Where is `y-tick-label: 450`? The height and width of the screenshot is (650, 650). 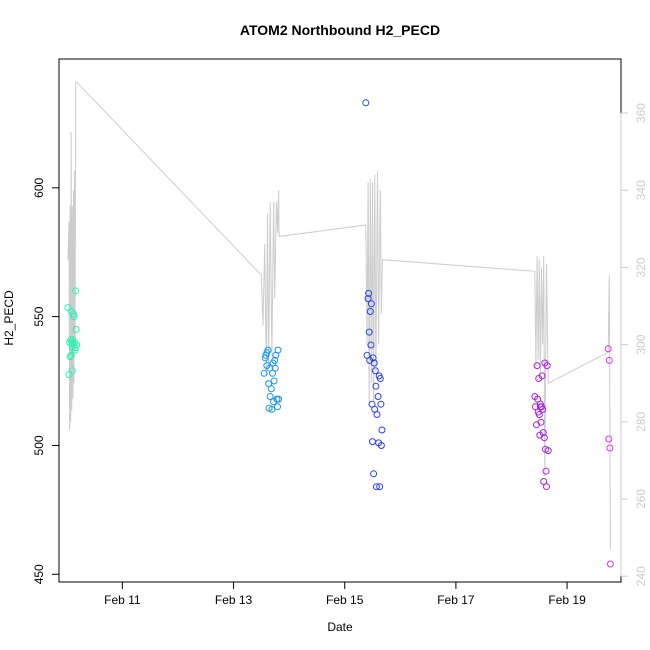
y-tick-label: 450 is located at coordinates (39, 574).